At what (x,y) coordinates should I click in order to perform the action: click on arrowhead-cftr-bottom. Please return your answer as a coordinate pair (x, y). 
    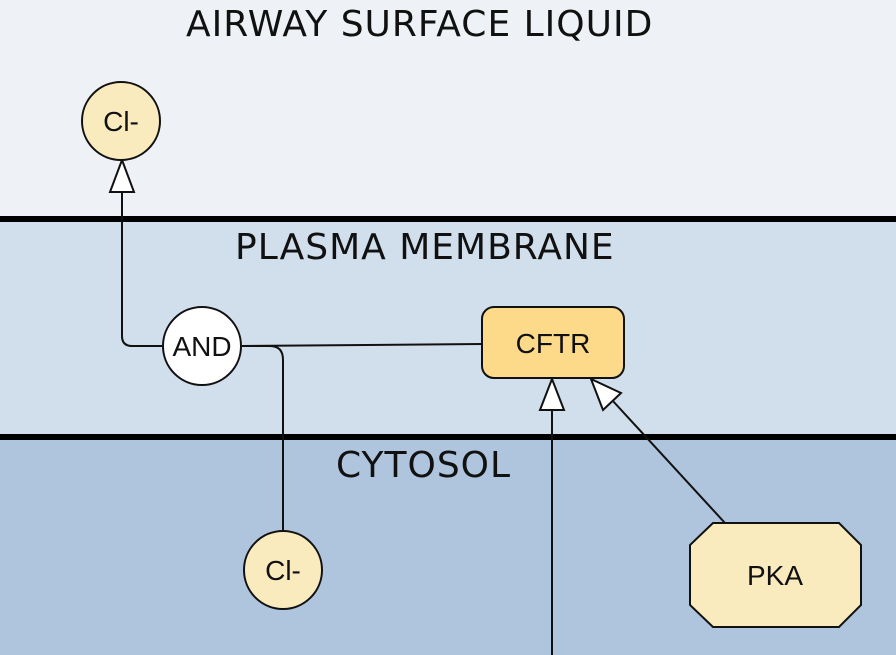
    Looking at the image, I should click on (552, 393).